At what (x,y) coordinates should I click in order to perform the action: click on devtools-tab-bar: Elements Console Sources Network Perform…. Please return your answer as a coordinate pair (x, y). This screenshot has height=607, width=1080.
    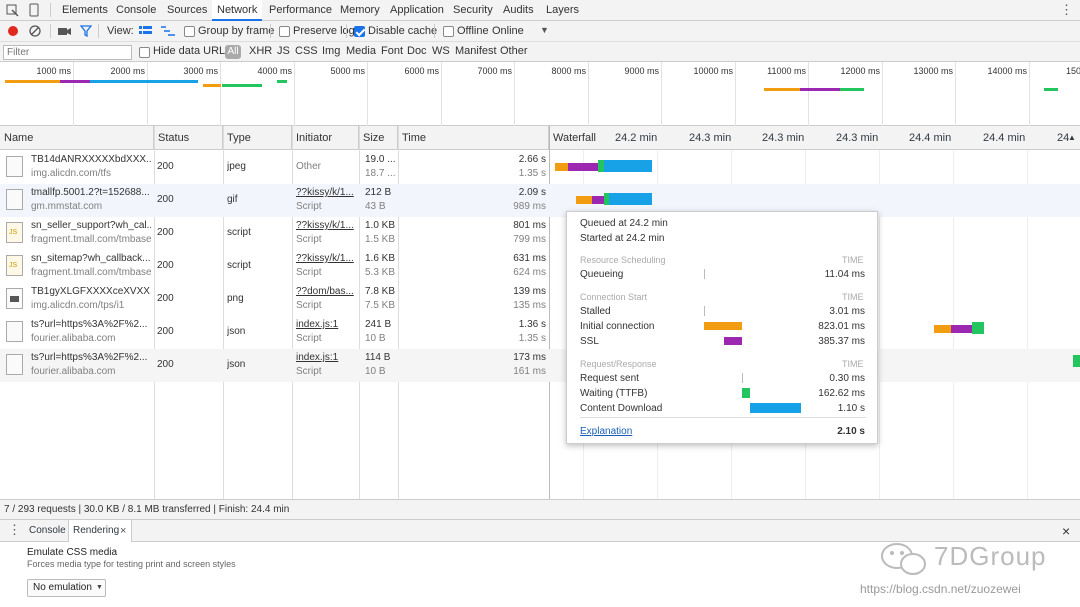
    Looking at the image, I should click on (540, 10).